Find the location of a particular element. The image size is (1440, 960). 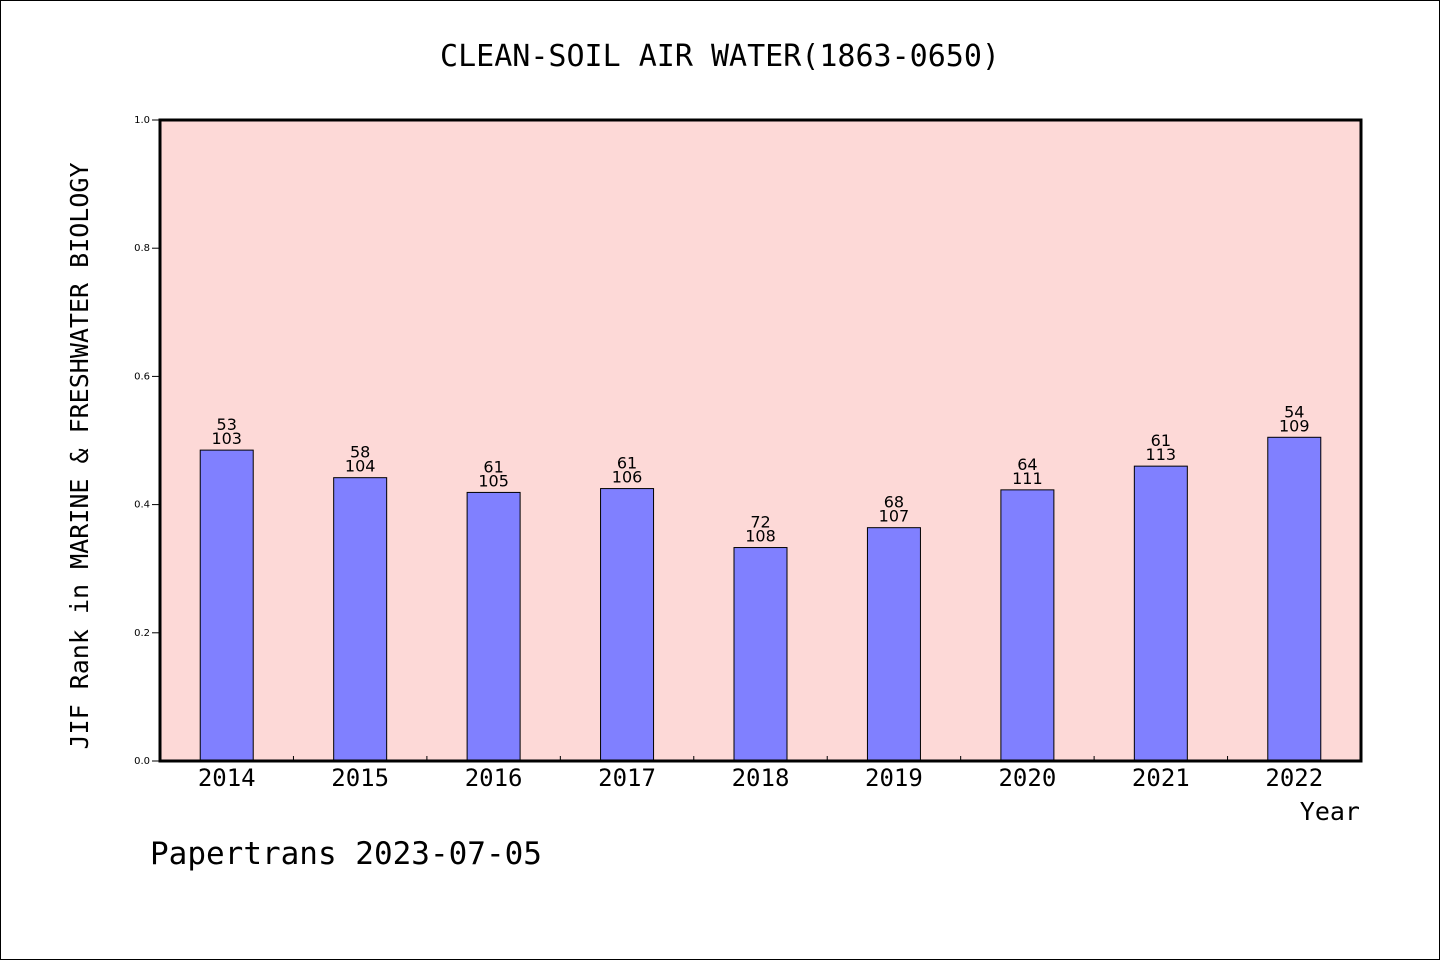

bar-2018 is located at coordinates (760, 654).